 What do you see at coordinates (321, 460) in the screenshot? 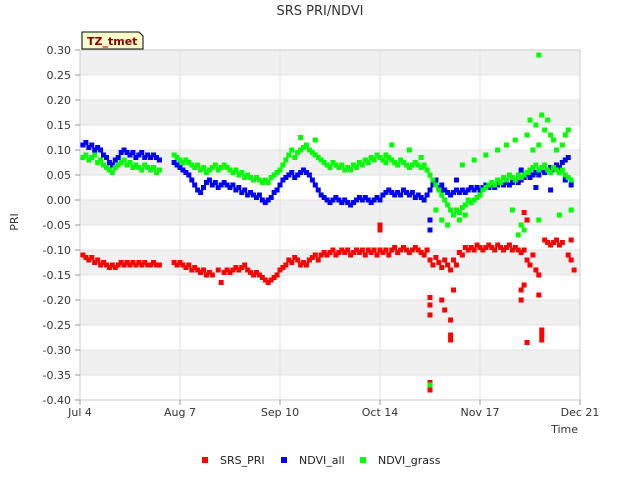
I see `legend: SRS_PRI NDVI_all NDVI_grass` at bounding box center [321, 460].